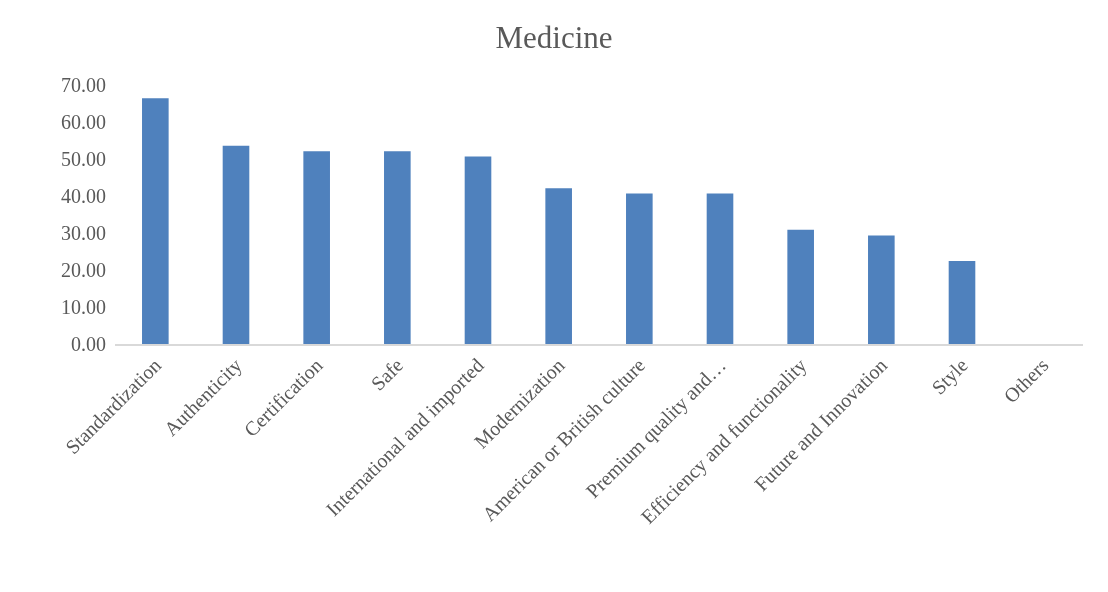 This screenshot has height=592, width=1108. I want to click on x-tick-label: Safe, so click(387, 374).